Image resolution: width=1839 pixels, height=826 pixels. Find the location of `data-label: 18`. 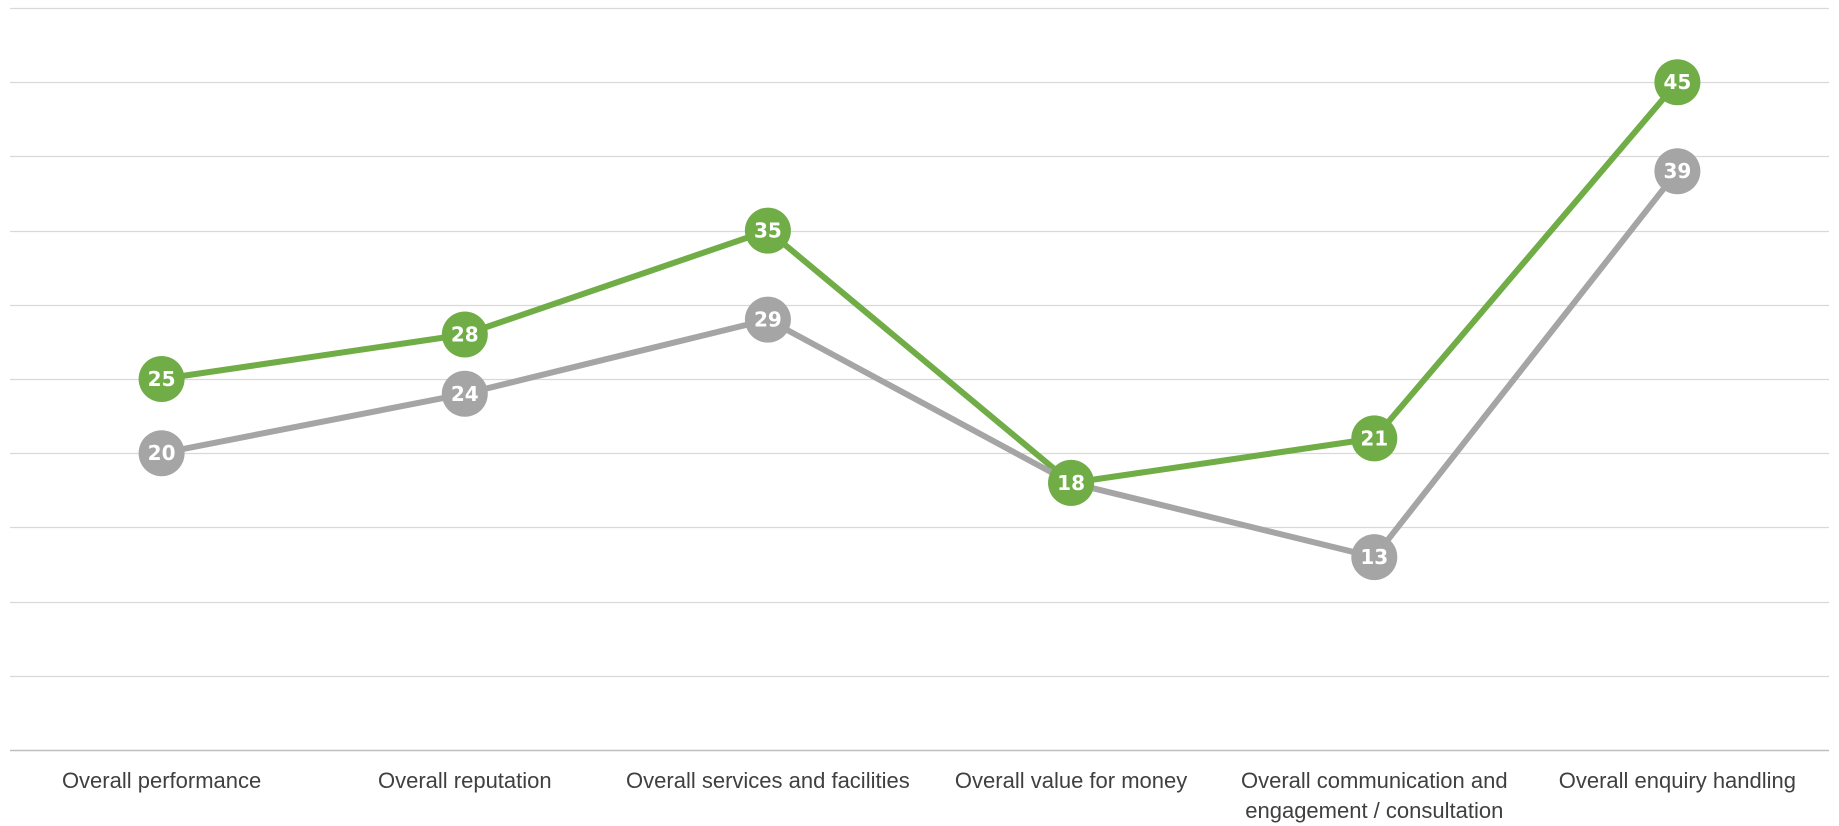

data-label: 18 is located at coordinates (1071, 483).